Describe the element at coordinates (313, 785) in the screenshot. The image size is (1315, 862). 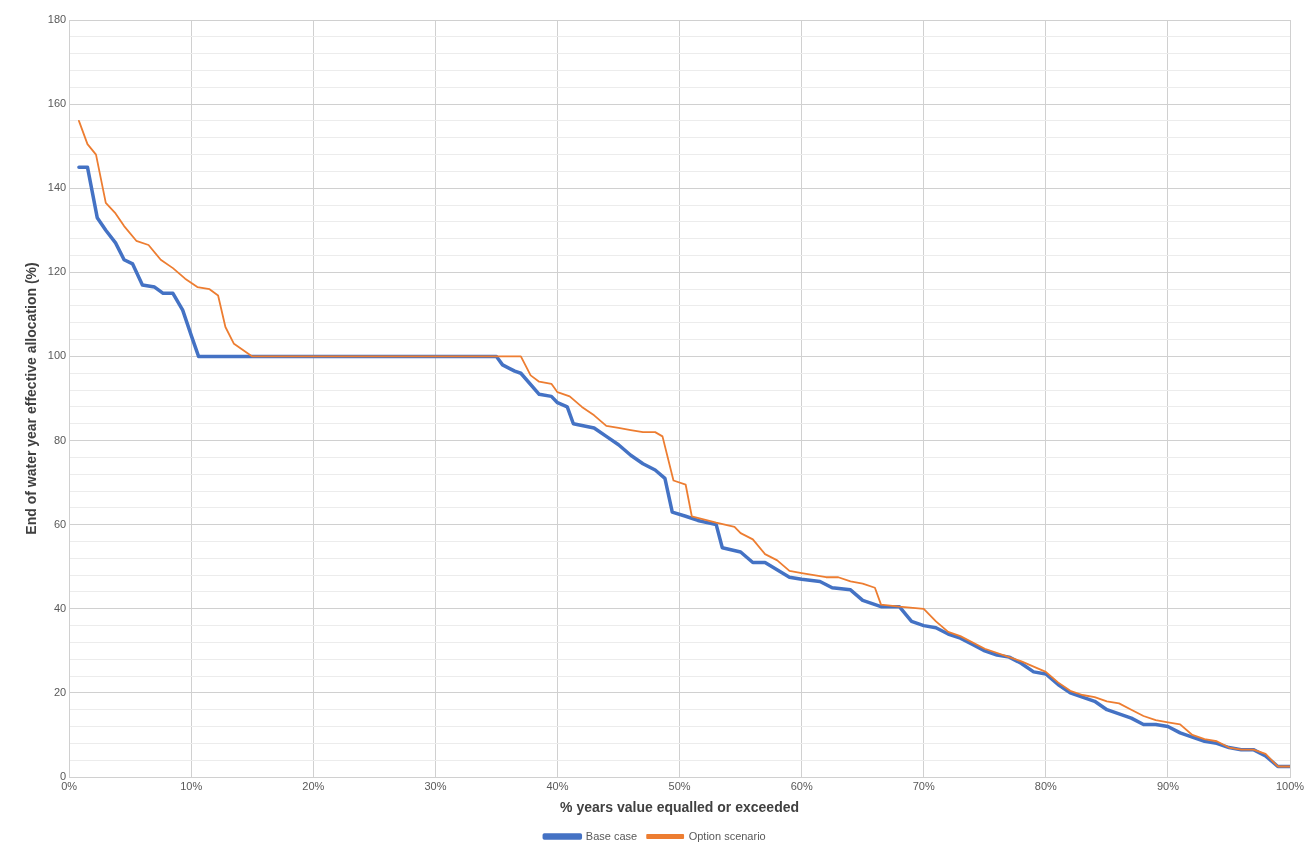
I see `x-tick-label: 20%` at that location.